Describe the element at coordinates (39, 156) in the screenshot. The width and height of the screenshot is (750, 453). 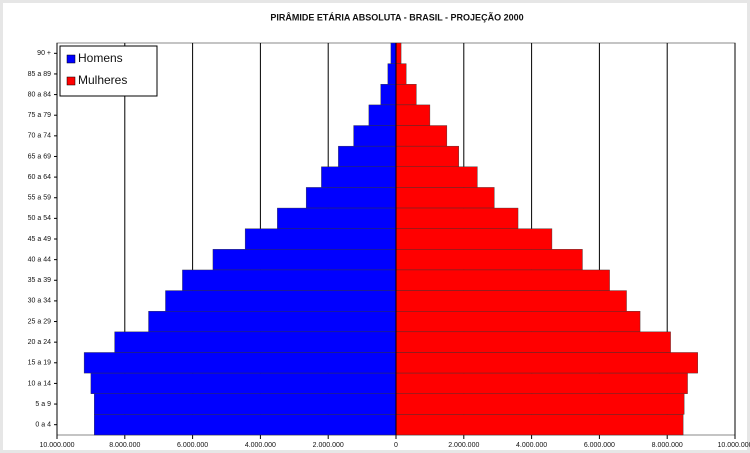
I see `y-tick-label: 65 a 69` at that location.